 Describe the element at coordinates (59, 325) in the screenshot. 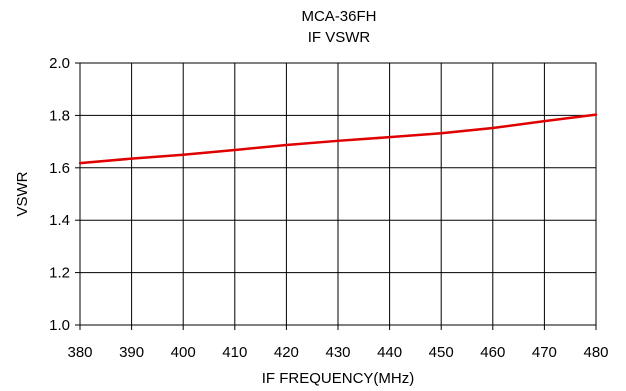

I see `y-tick-label: 1.0` at that location.